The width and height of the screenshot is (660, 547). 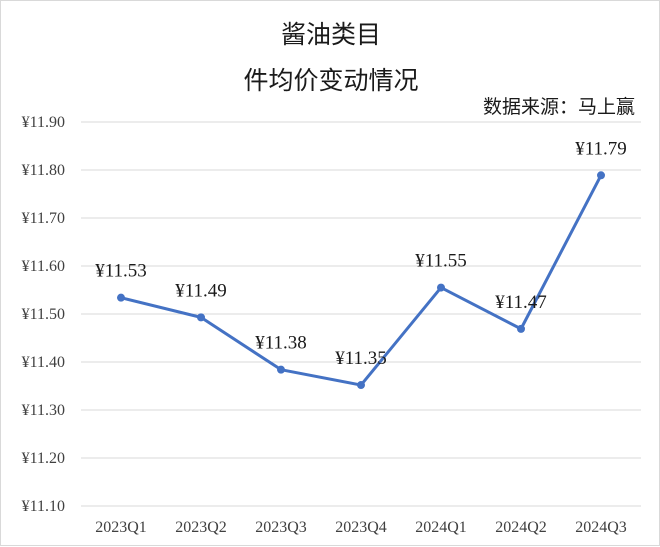 I want to click on x-tick-label: 2023Q2, so click(x=201, y=527).